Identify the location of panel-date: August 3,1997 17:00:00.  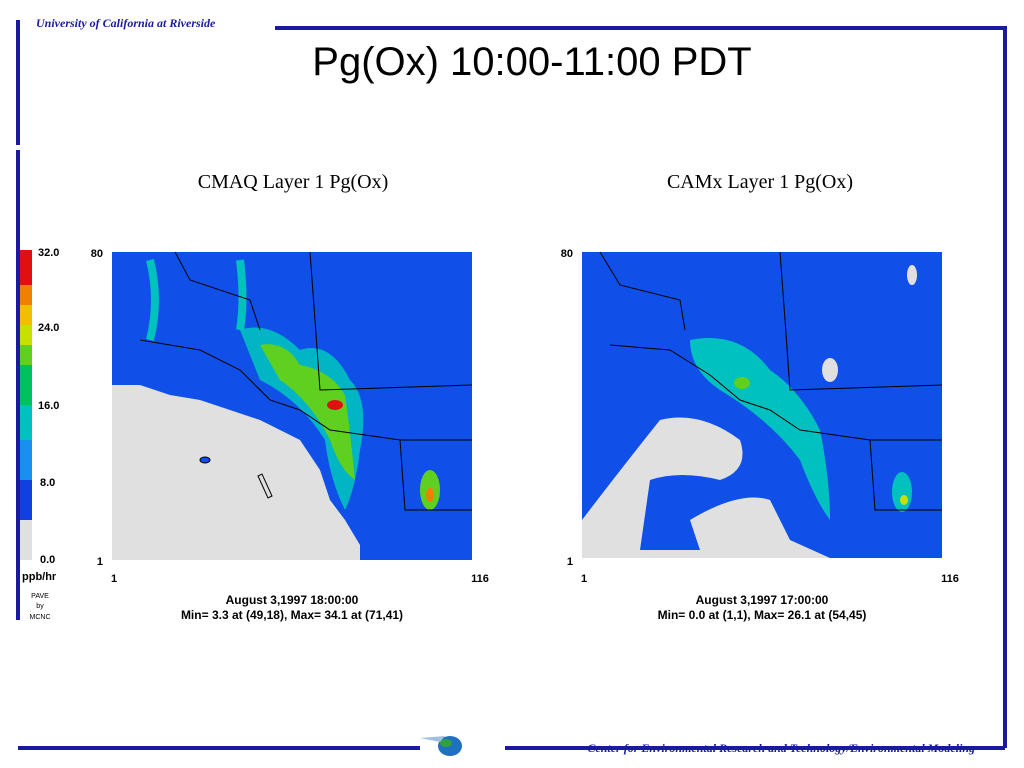
(762, 600).